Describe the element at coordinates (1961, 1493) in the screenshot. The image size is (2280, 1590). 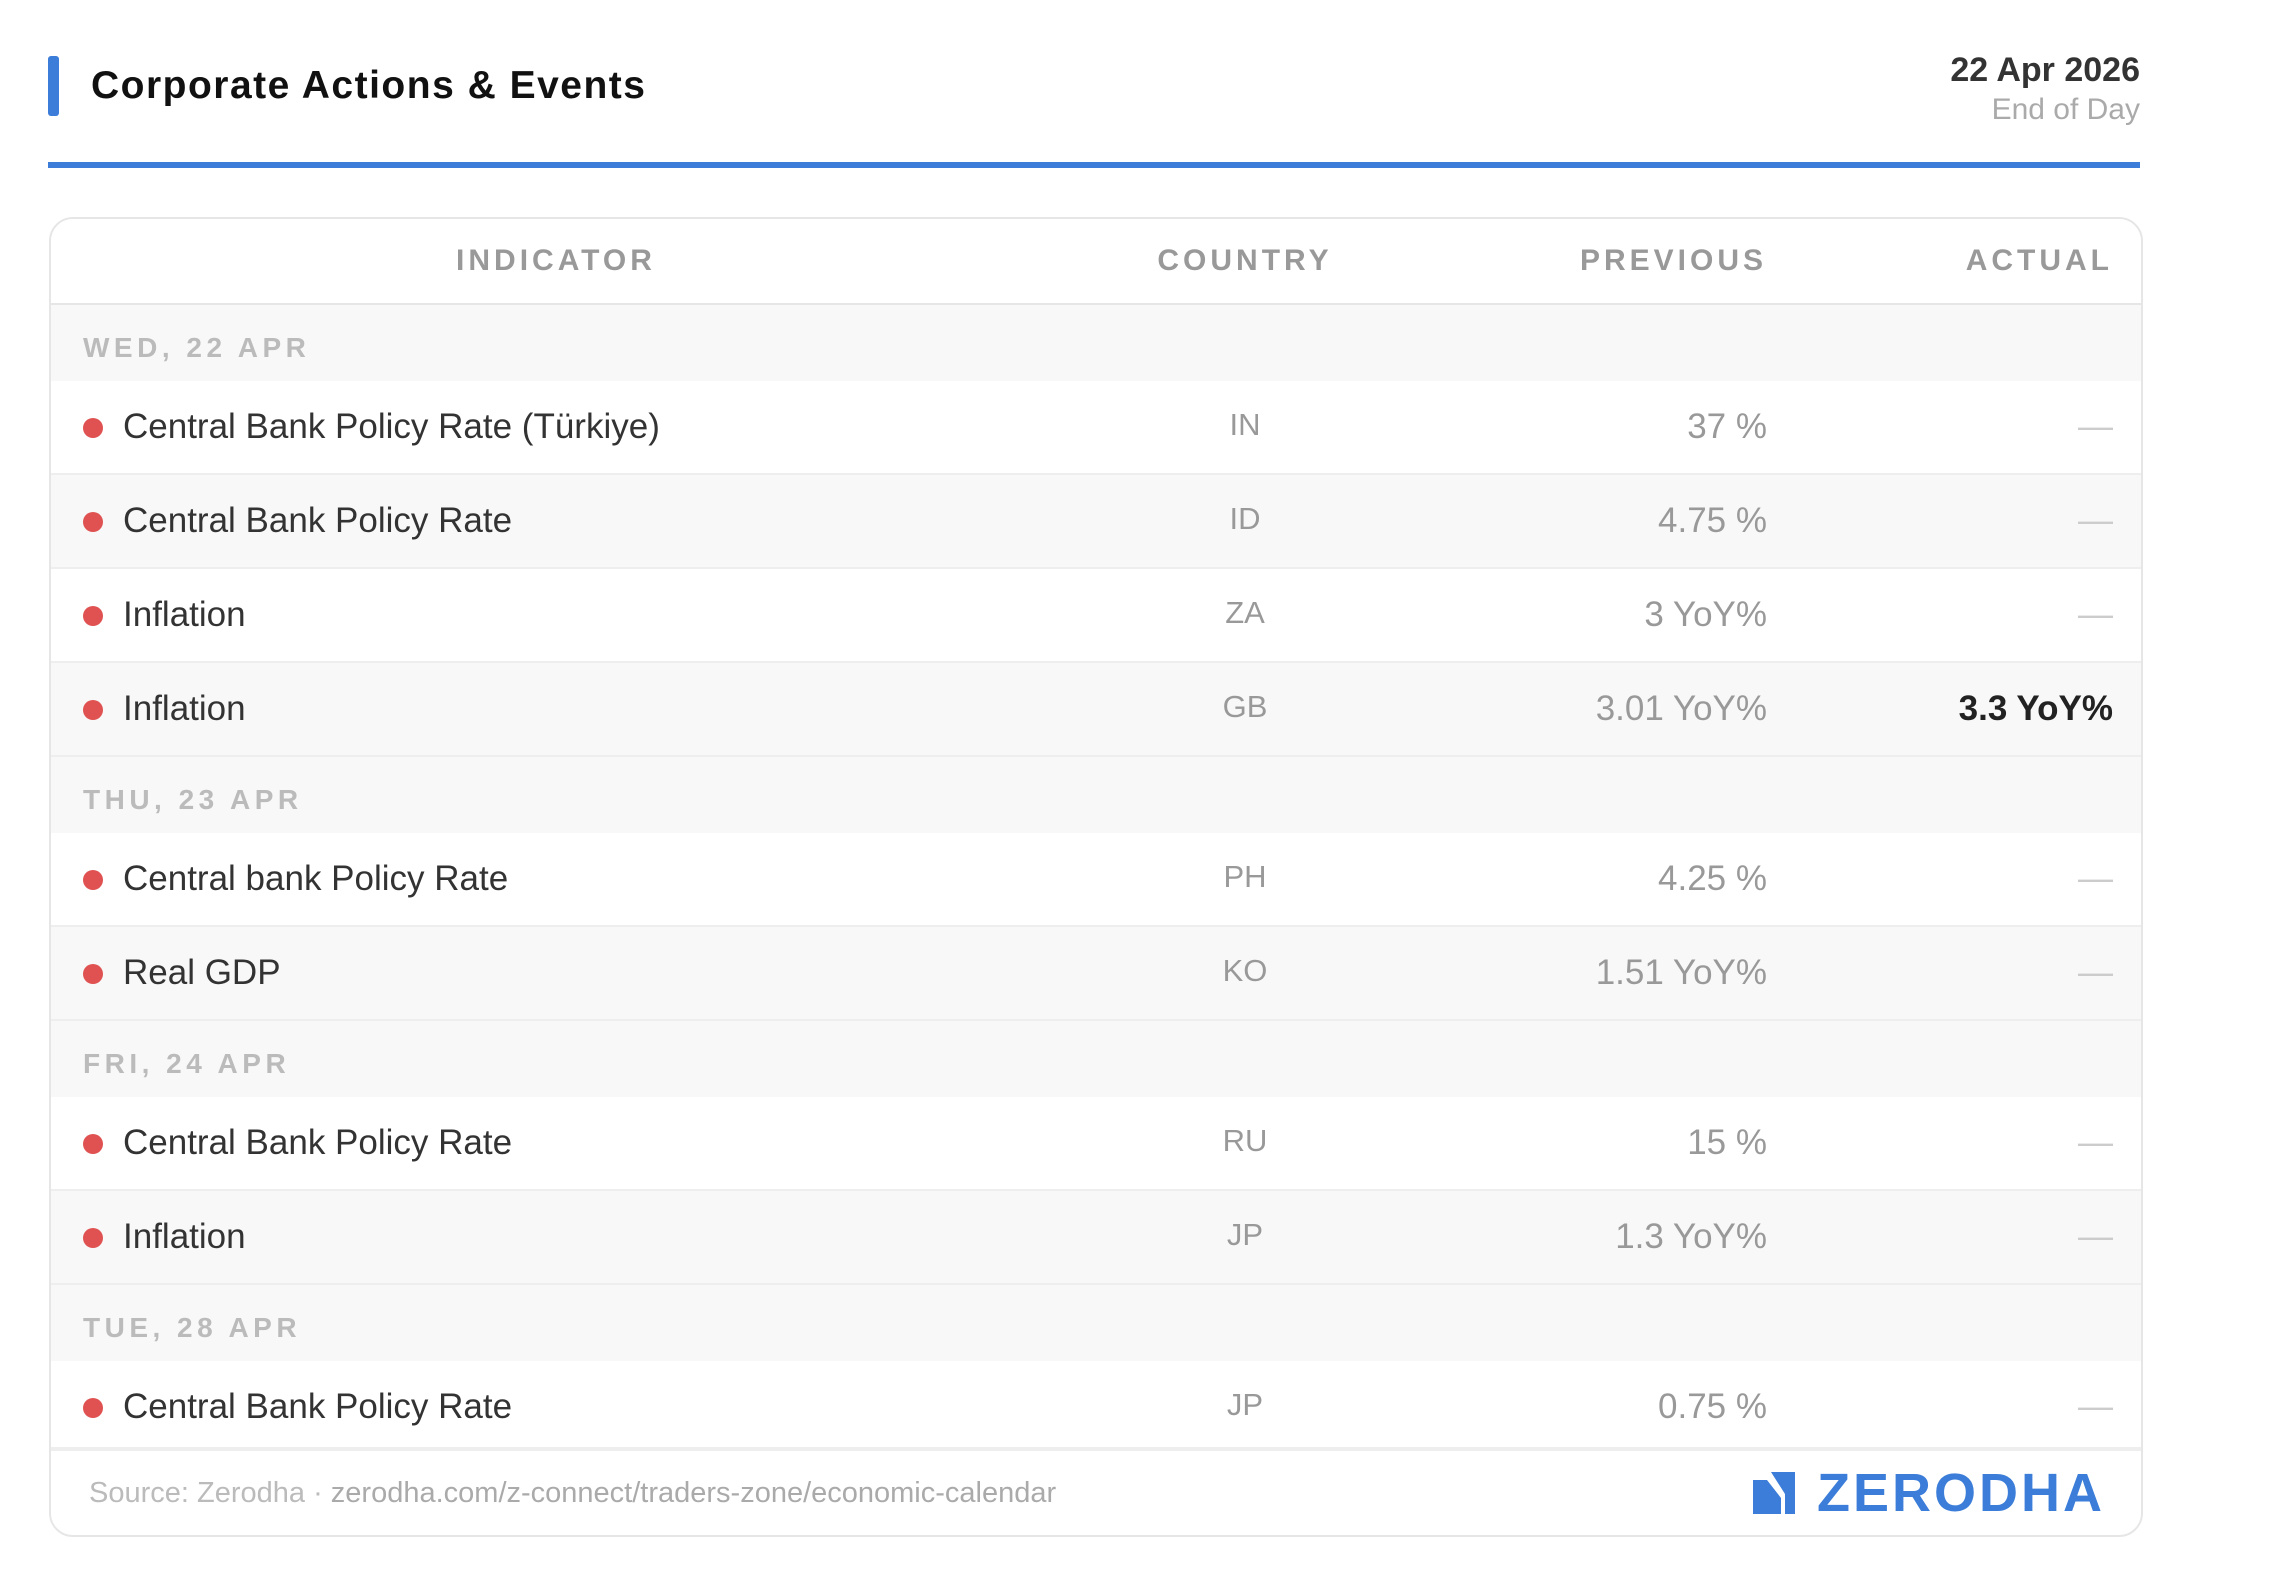
I see `brand-name: ZERODHA` at that location.